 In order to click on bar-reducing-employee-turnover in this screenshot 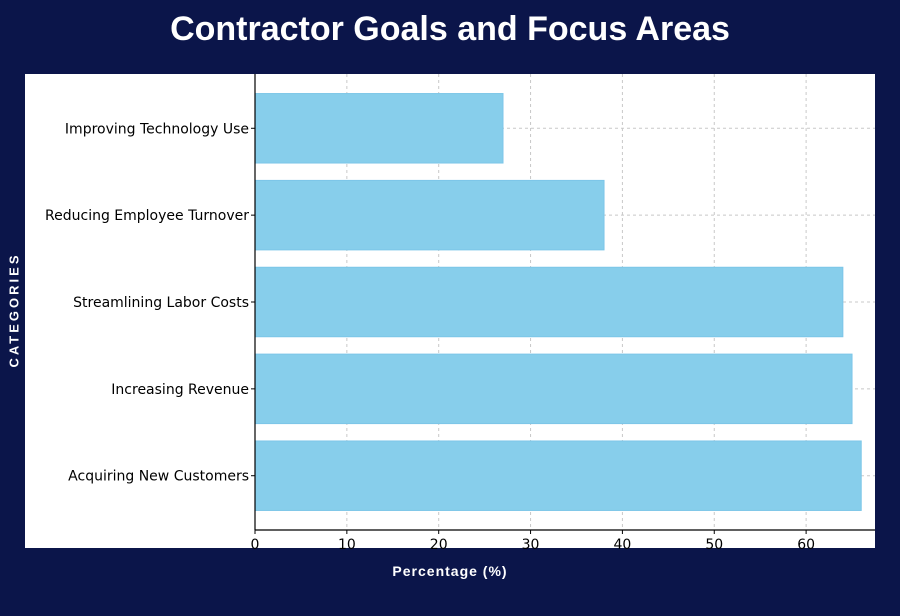, I will do `click(429, 215)`.